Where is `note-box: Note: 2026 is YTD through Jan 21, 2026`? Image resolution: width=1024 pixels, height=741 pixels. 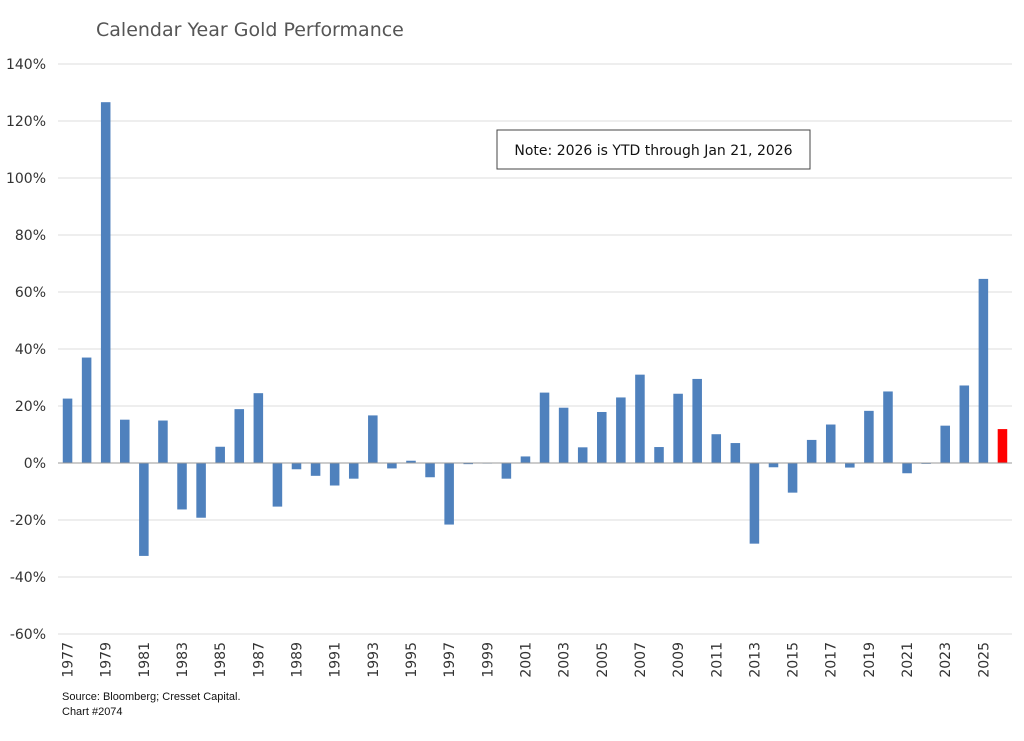 note-box: Note: 2026 is YTD through Jan 21, 2026 is located at coordinates (653, 149).